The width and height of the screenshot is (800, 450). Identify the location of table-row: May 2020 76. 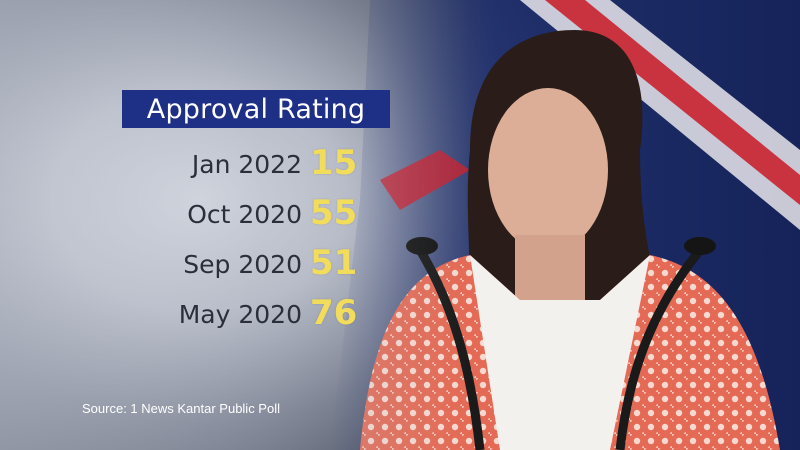
(245, 316).